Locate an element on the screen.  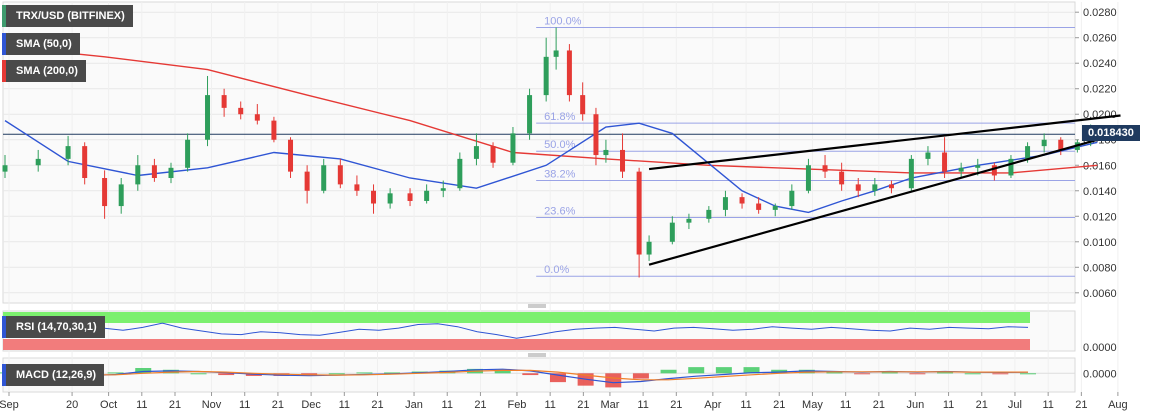
x-tick-label: Apr is located at coordinates (712, 405).